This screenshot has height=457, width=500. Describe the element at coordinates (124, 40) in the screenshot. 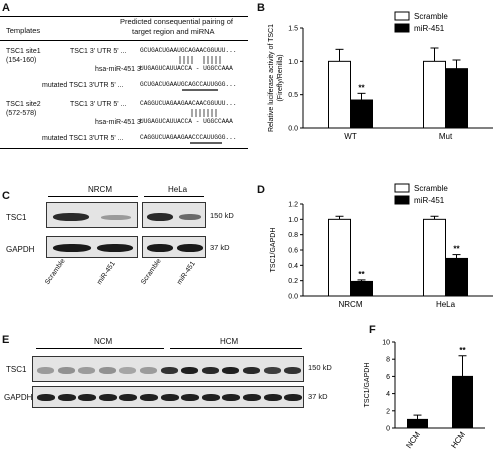

I see `panel-a-header-rule` at that location.